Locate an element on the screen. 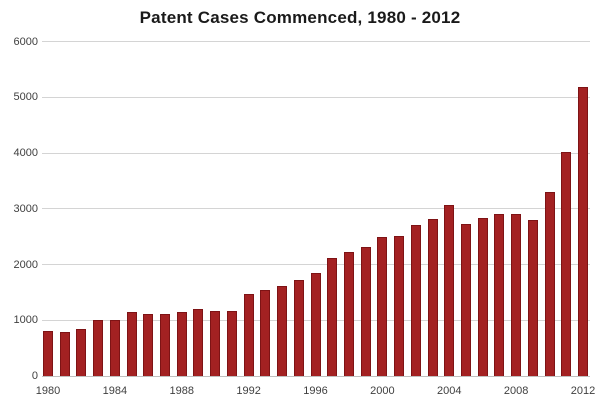 Image resolution: width=600 pixels, height=408 pixels. bar-1992 is located at coordinates (248, 334).